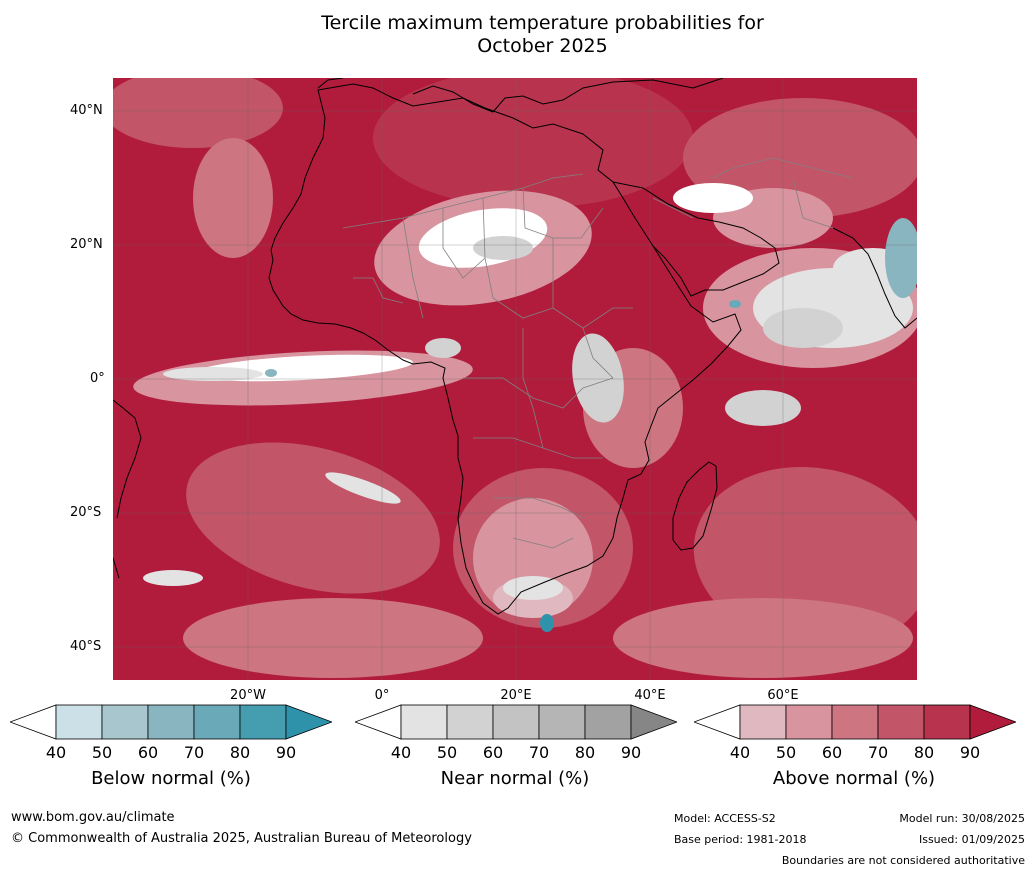 The width and height of the screenshot is (1035, 873). I want to click on near-tick-40: 40, so click(401, 752).